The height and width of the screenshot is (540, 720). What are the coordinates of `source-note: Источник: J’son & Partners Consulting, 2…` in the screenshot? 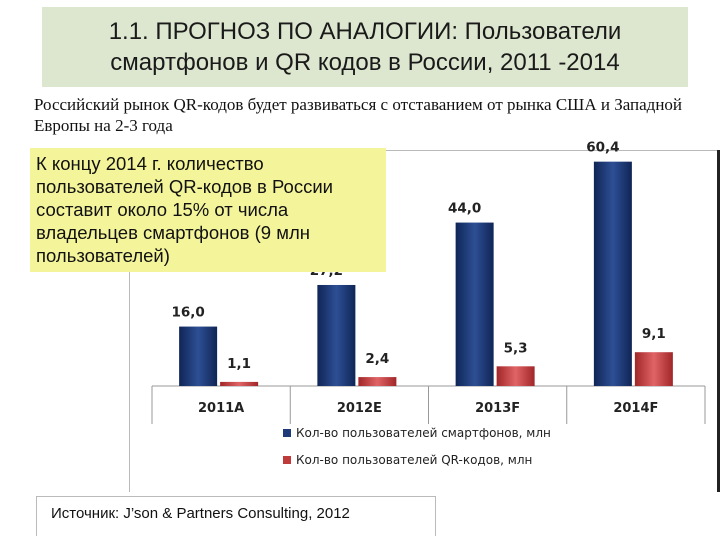 It's located at (236, 516).